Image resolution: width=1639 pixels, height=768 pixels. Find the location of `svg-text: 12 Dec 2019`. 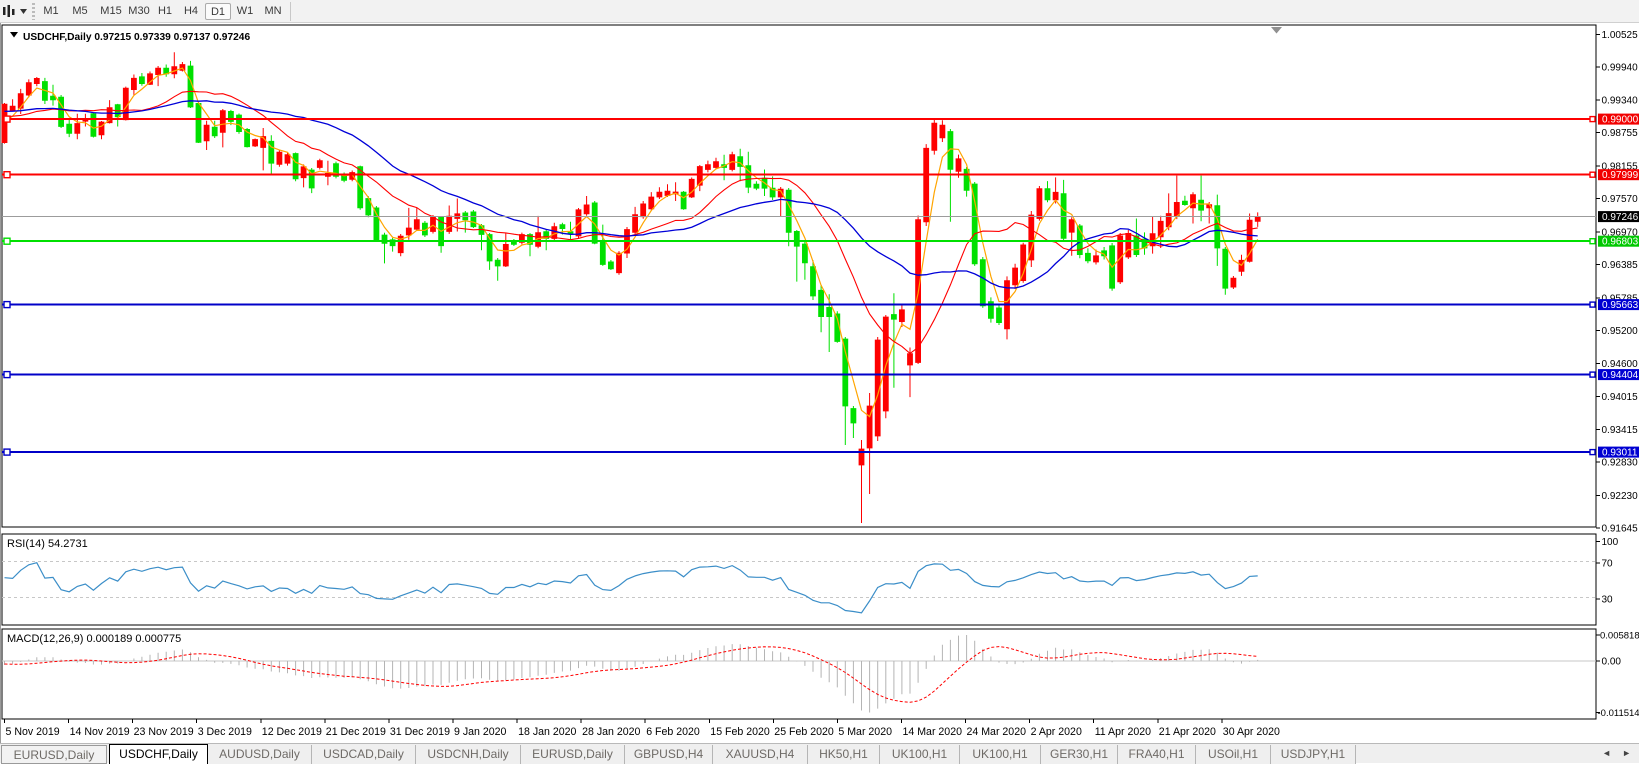

svg-text: 12 Dec 2019 is located at coordinates (292, 732).